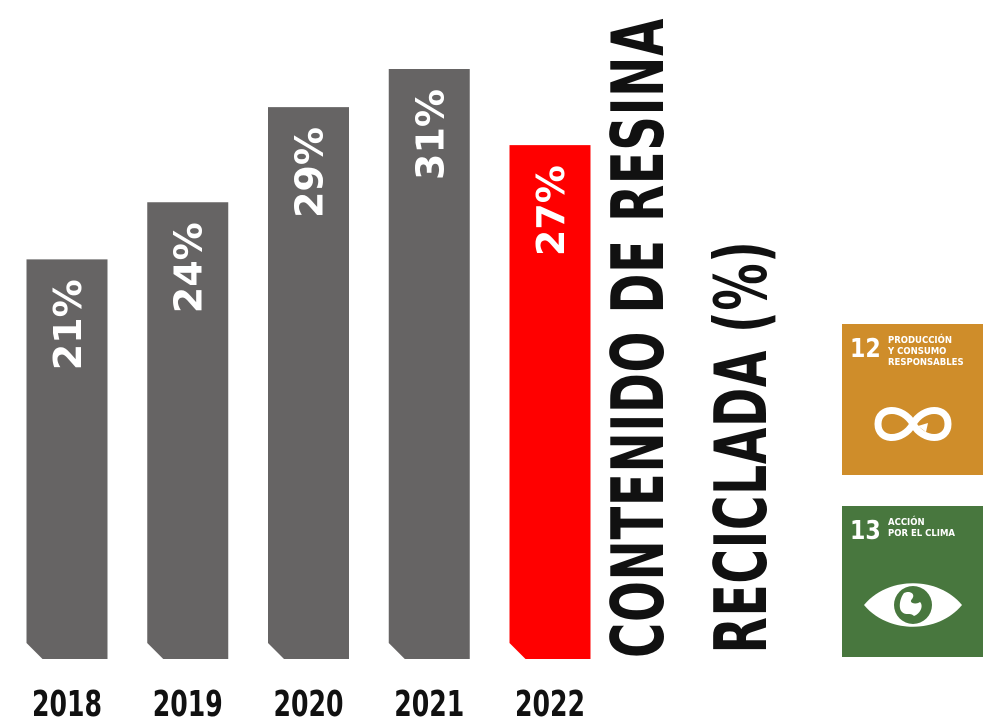  Describe the element at coordinates (926, 362) in the screenshot. I see `sdg-label-line: RESPONSABLES` at that location.